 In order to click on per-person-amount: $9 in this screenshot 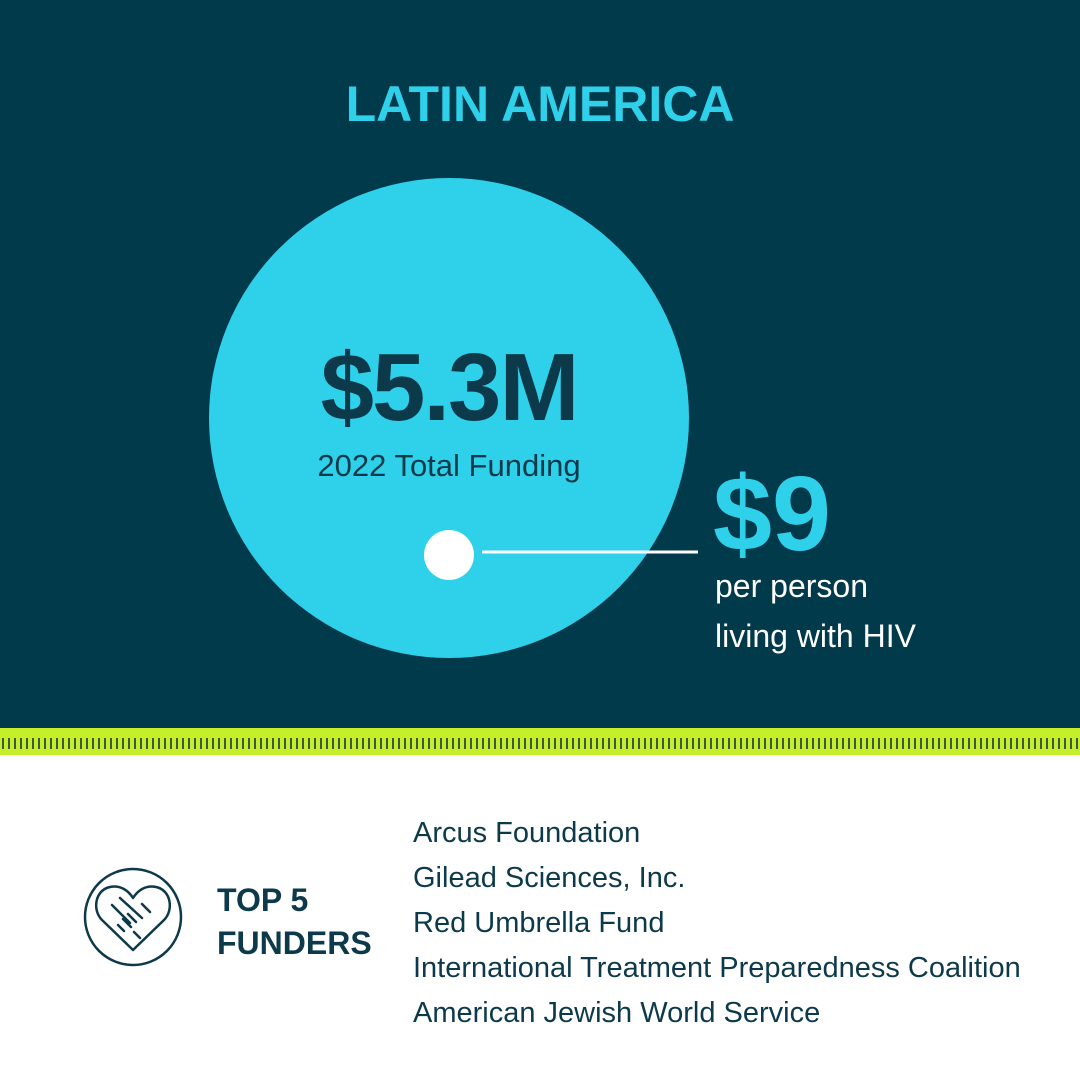, I will do `click(772, 514)`.